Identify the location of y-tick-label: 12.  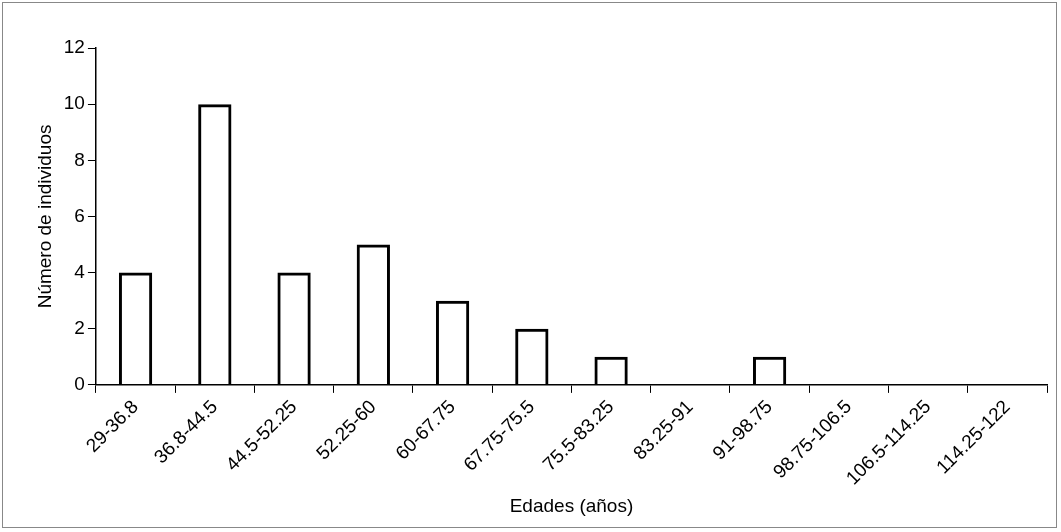
(74, 47).